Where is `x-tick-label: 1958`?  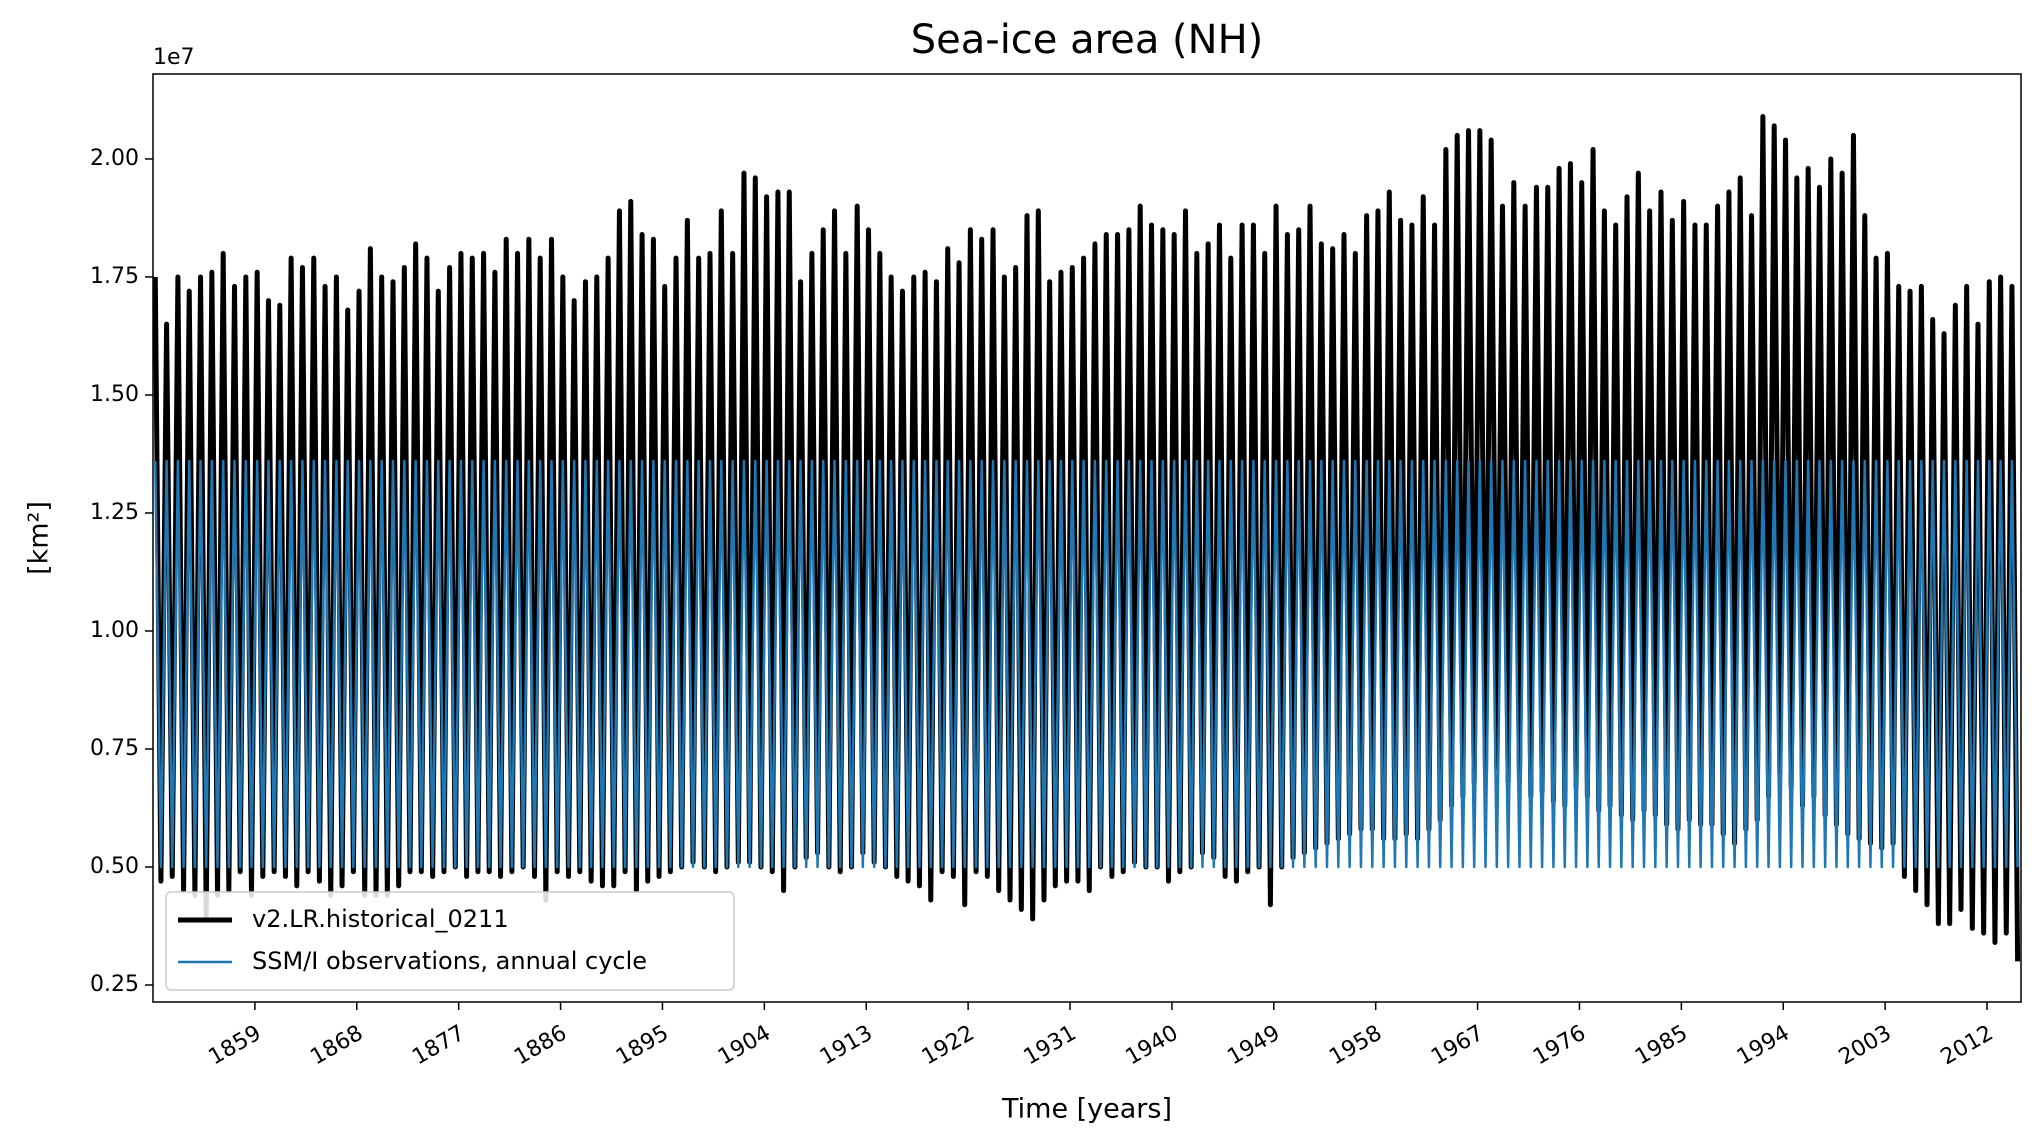 x-tick-label: 1958 is located at coordinates (1355, 1046).